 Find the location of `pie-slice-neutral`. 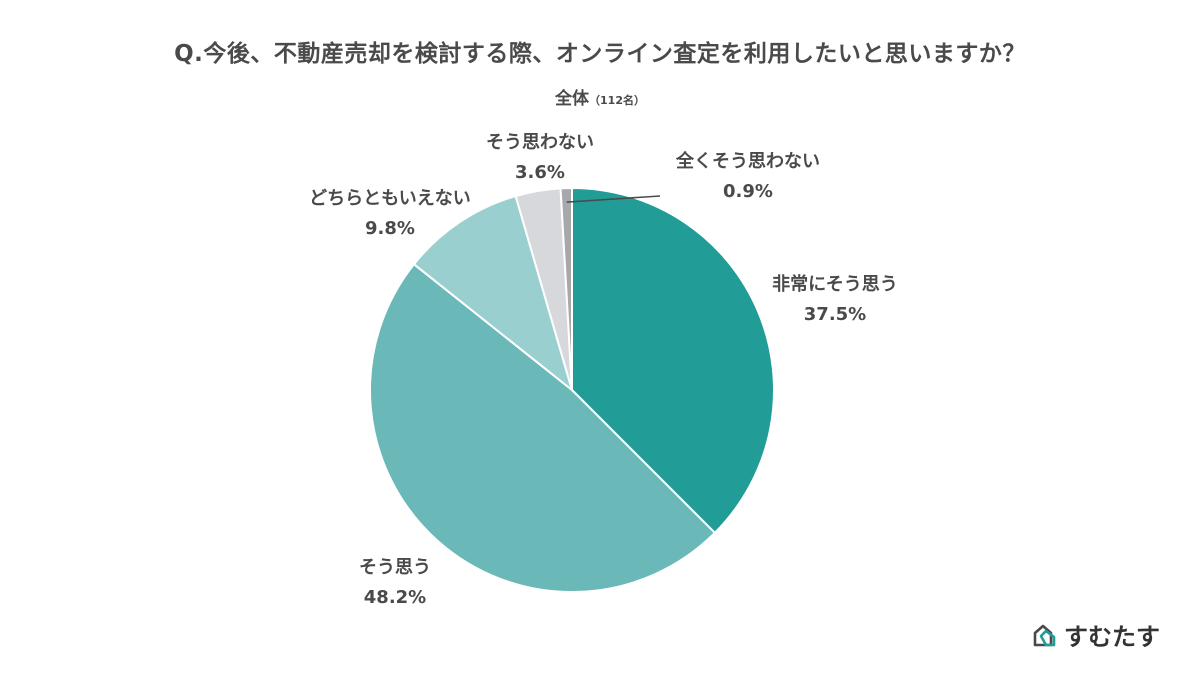

pie-slice-neutral is located at coordinates (493, 293).